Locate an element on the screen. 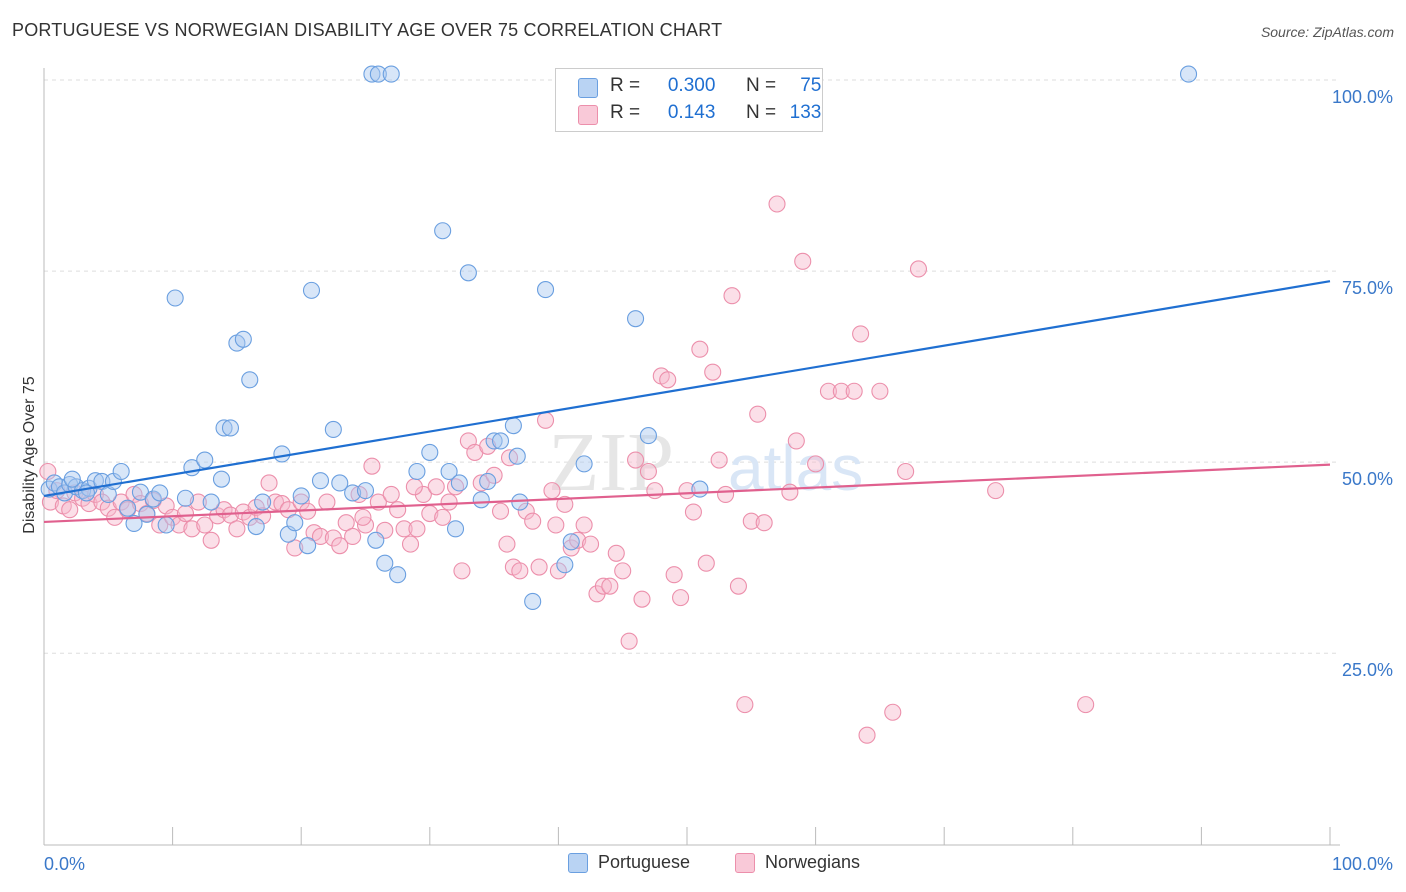 Image resolution: width=1406 pixels, height=892 pixels. norwegians-legend-swatch is located at coordinates (745, 863).